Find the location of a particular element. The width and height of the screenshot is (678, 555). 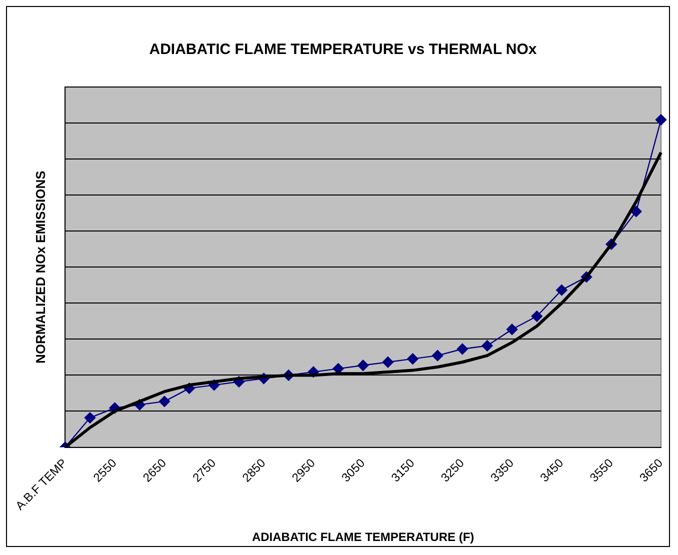

x-axis-title: ADIABATIC FLAME TEMPERATURE (F) is located at coordinates (363, 537).